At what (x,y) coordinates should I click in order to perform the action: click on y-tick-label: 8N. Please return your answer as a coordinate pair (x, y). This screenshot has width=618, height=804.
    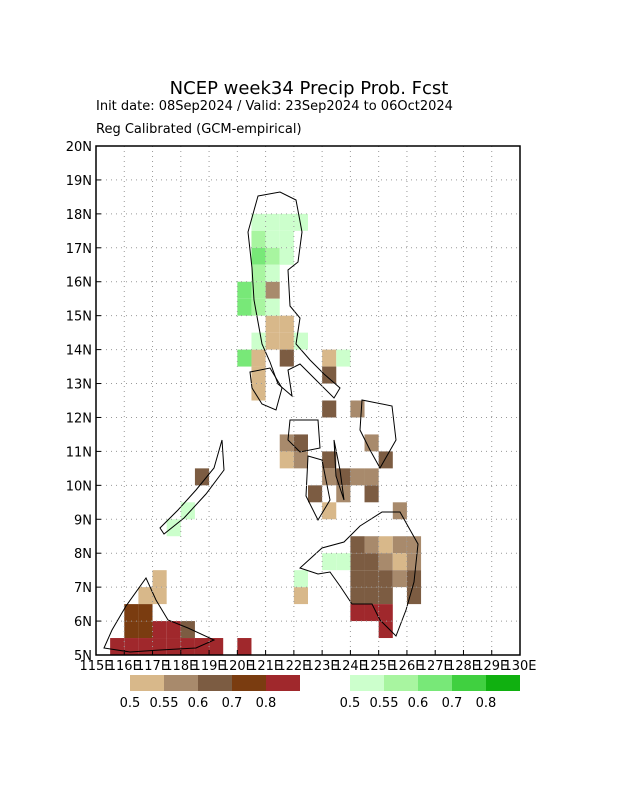
    Looking at the image, I should click on (83, 554).